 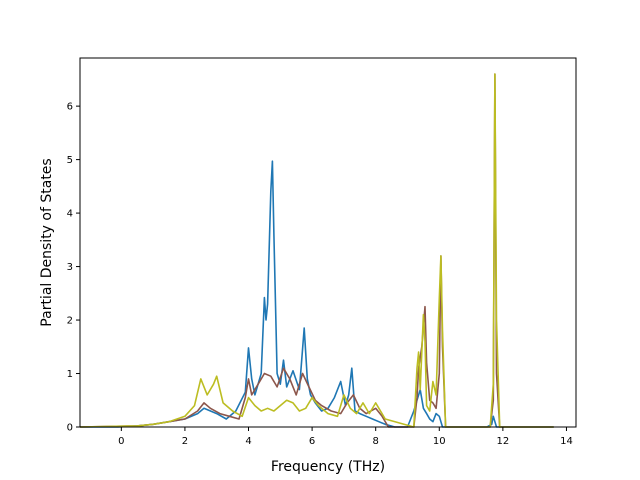 I want to click on x-tick-label: 10, so click(x=439, y=441).